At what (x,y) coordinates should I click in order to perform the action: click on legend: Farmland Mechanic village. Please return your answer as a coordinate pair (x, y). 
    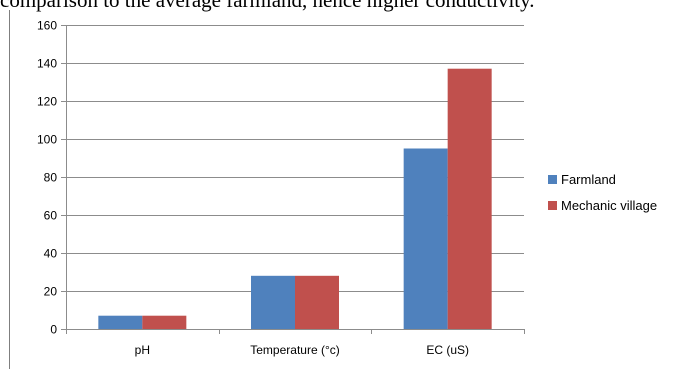
    Looking at the image, I should click on (602, 192).